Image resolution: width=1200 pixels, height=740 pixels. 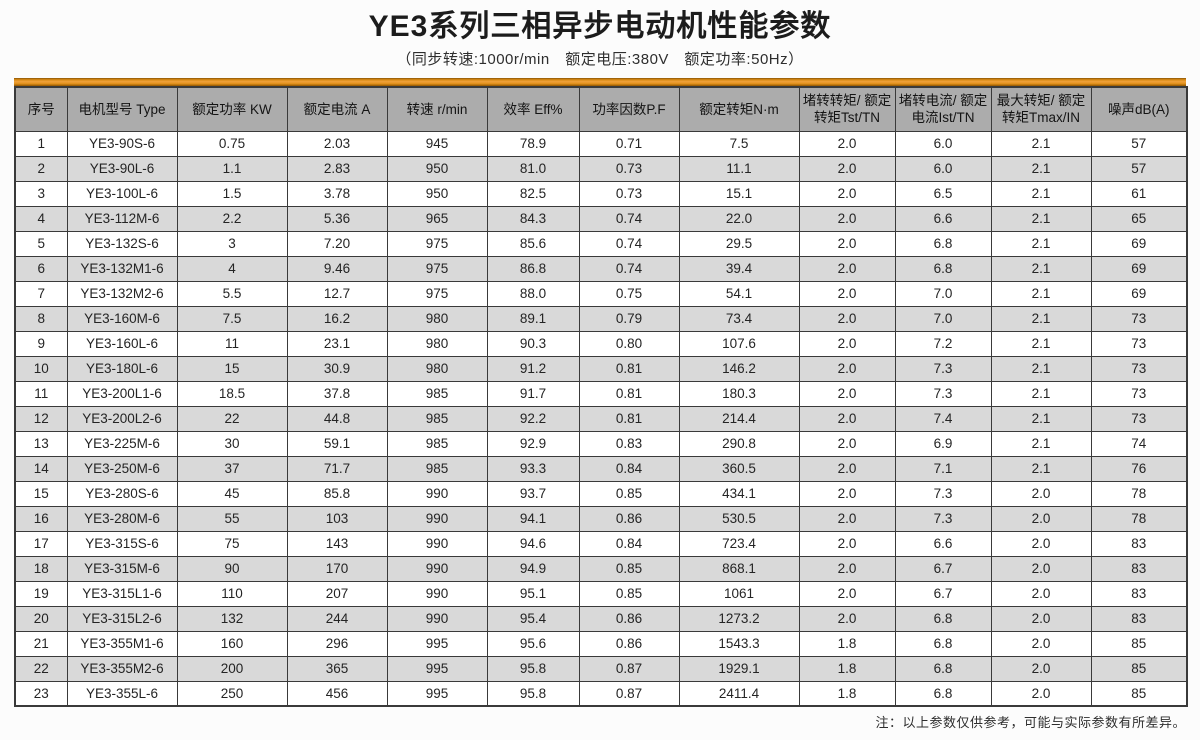 I want to click on table-cell: YE3-355M2-6, so click(x=122, y=668).